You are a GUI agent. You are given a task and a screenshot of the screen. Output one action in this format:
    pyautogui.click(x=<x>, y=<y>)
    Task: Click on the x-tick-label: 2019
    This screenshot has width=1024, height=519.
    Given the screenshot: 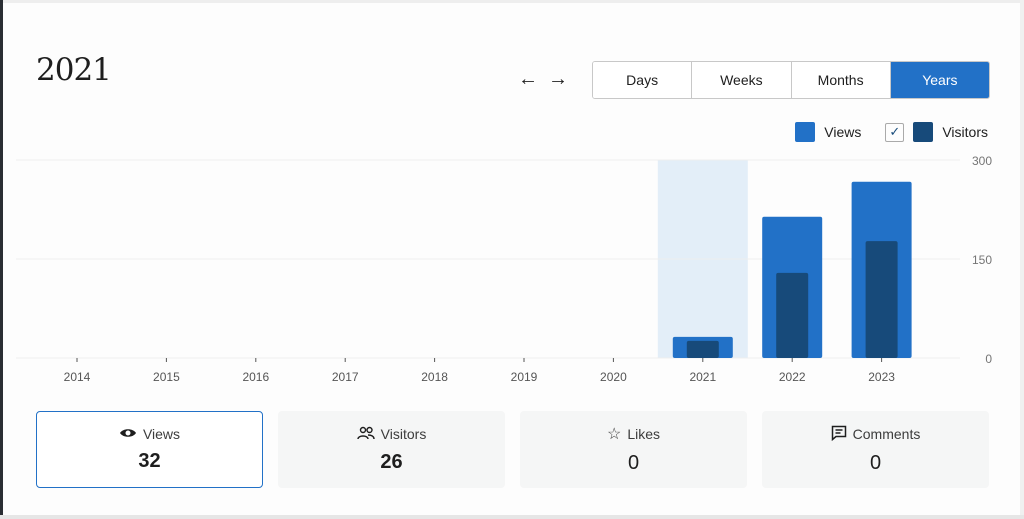 What is the action you would take?
    pyautogui.click(x=524, y=377)
    